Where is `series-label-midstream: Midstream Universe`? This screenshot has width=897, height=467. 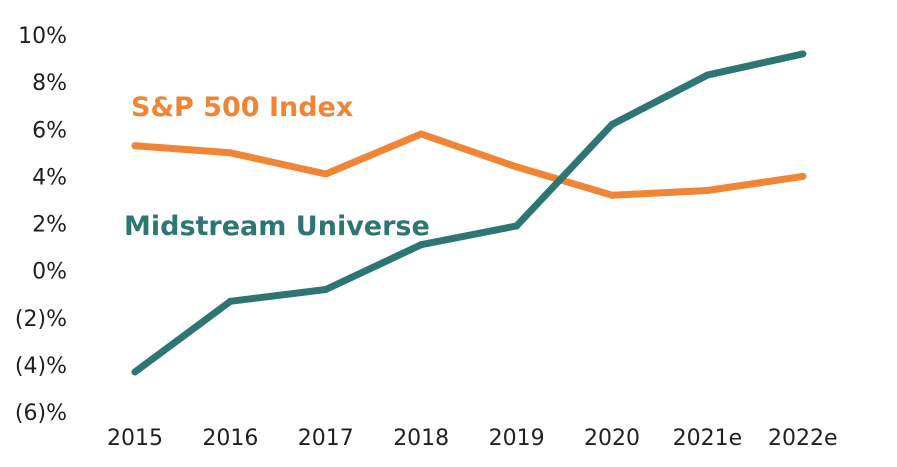 series-label-midstream: Midstream Universe is located at coordinates (277, 226).